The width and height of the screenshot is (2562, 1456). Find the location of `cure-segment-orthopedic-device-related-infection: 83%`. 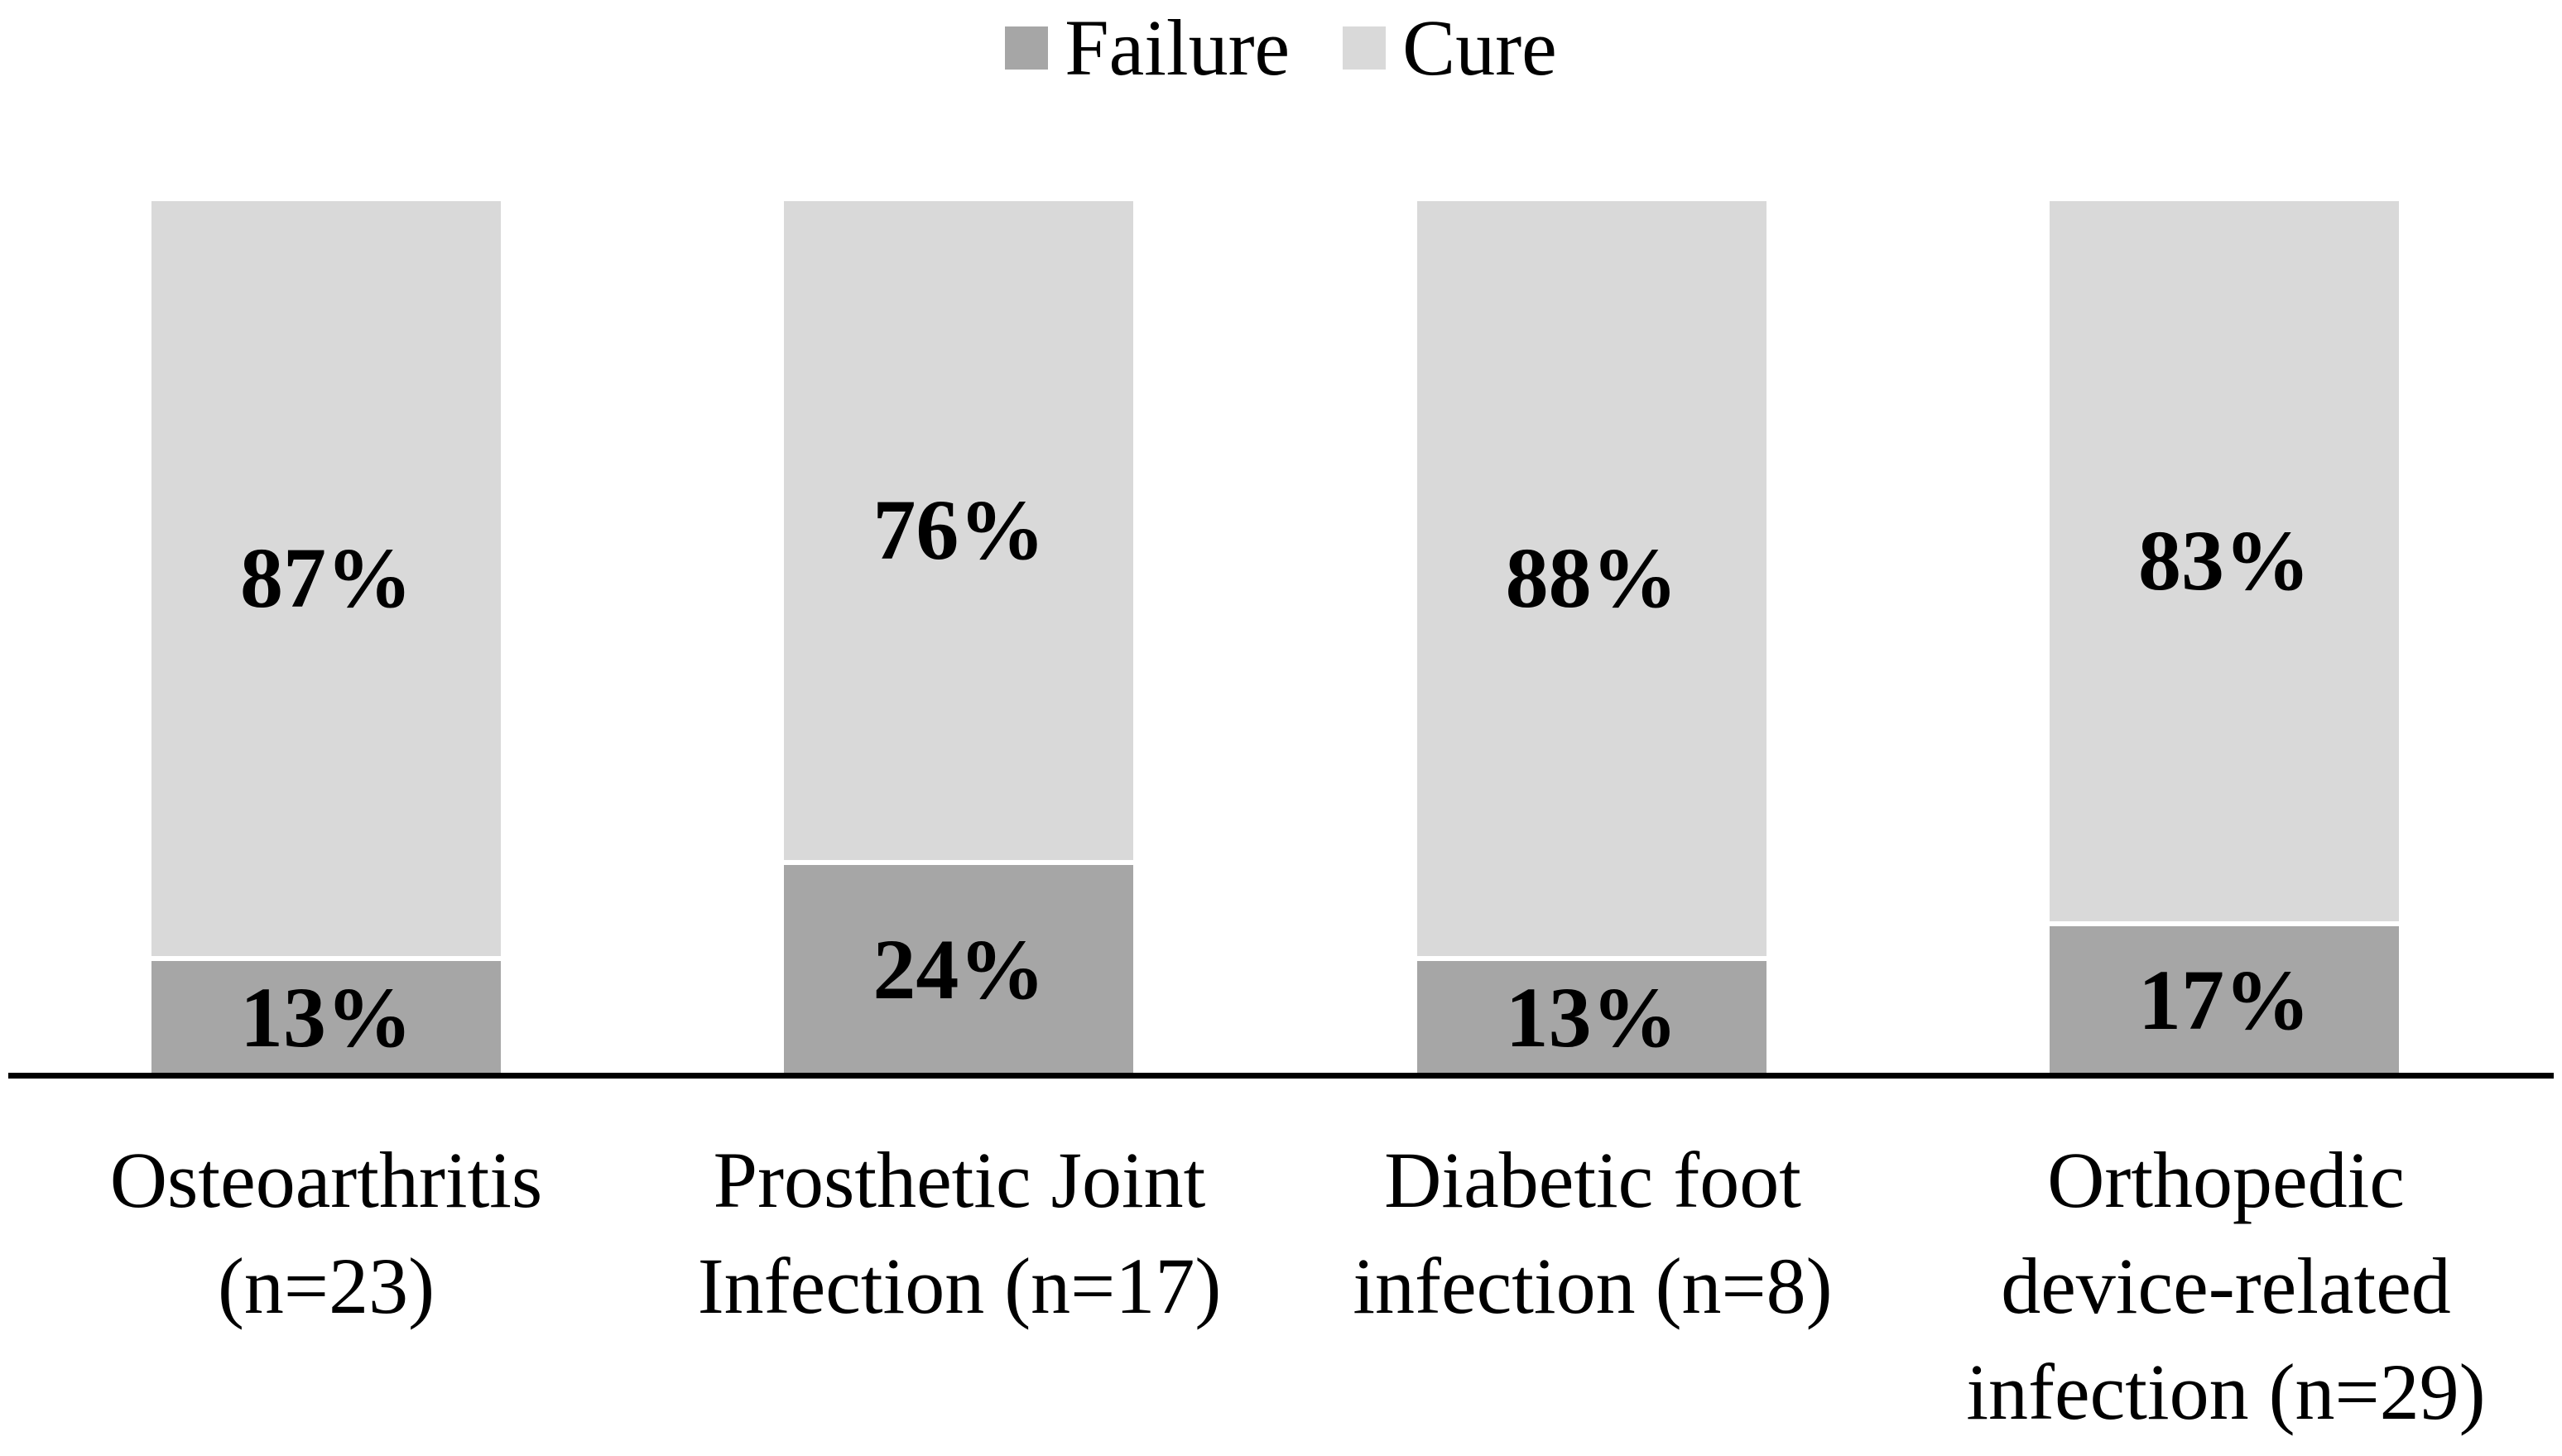

cure-segment-orthopedic-device-related-infection: 83% is located at coordinates (2224, 561).